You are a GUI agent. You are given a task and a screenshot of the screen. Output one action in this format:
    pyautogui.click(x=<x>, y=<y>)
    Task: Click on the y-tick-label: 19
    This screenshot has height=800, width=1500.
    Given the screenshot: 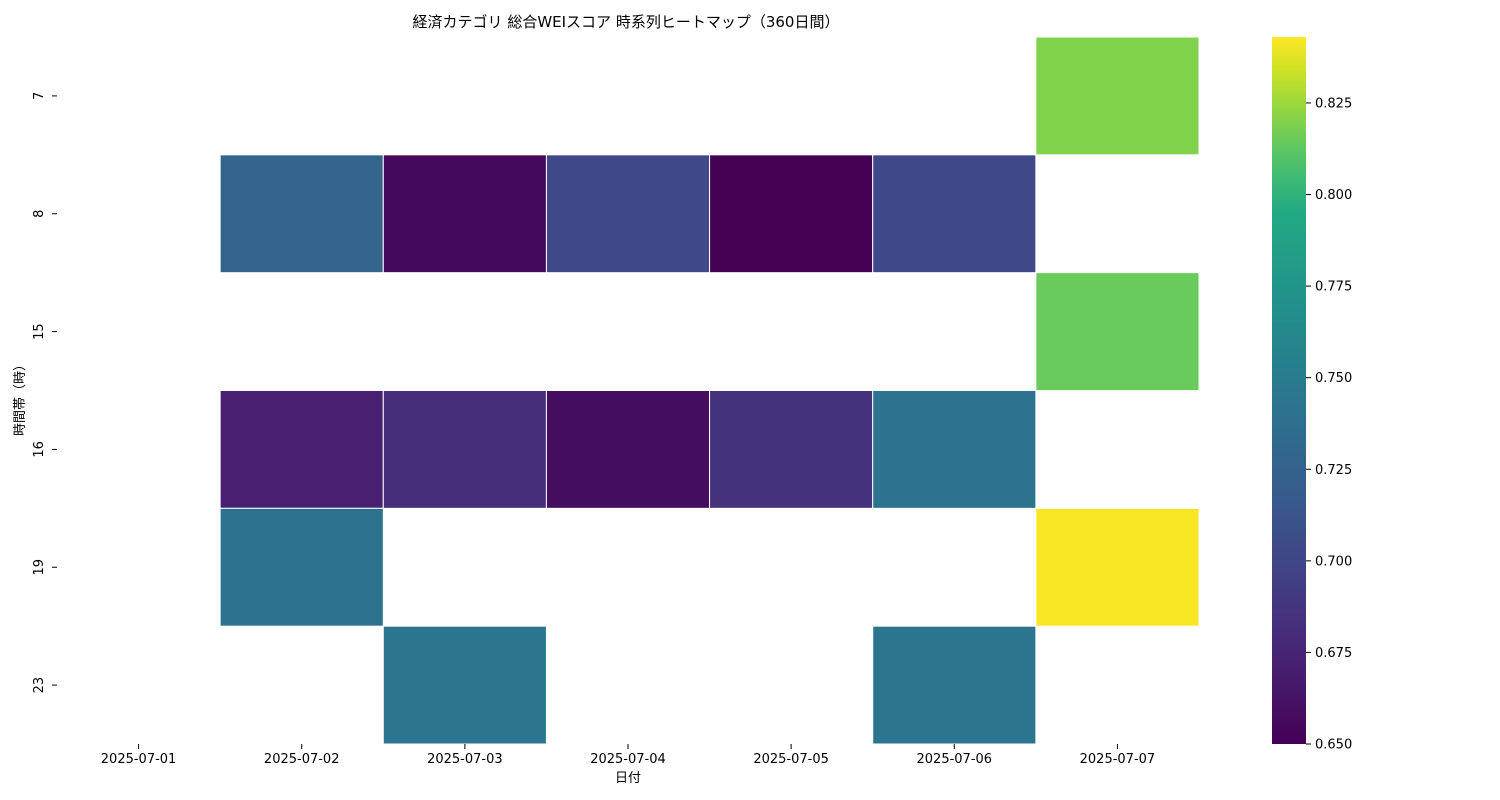 What is the action you would take?
    pyautogui.click(x=39, y=567)
    